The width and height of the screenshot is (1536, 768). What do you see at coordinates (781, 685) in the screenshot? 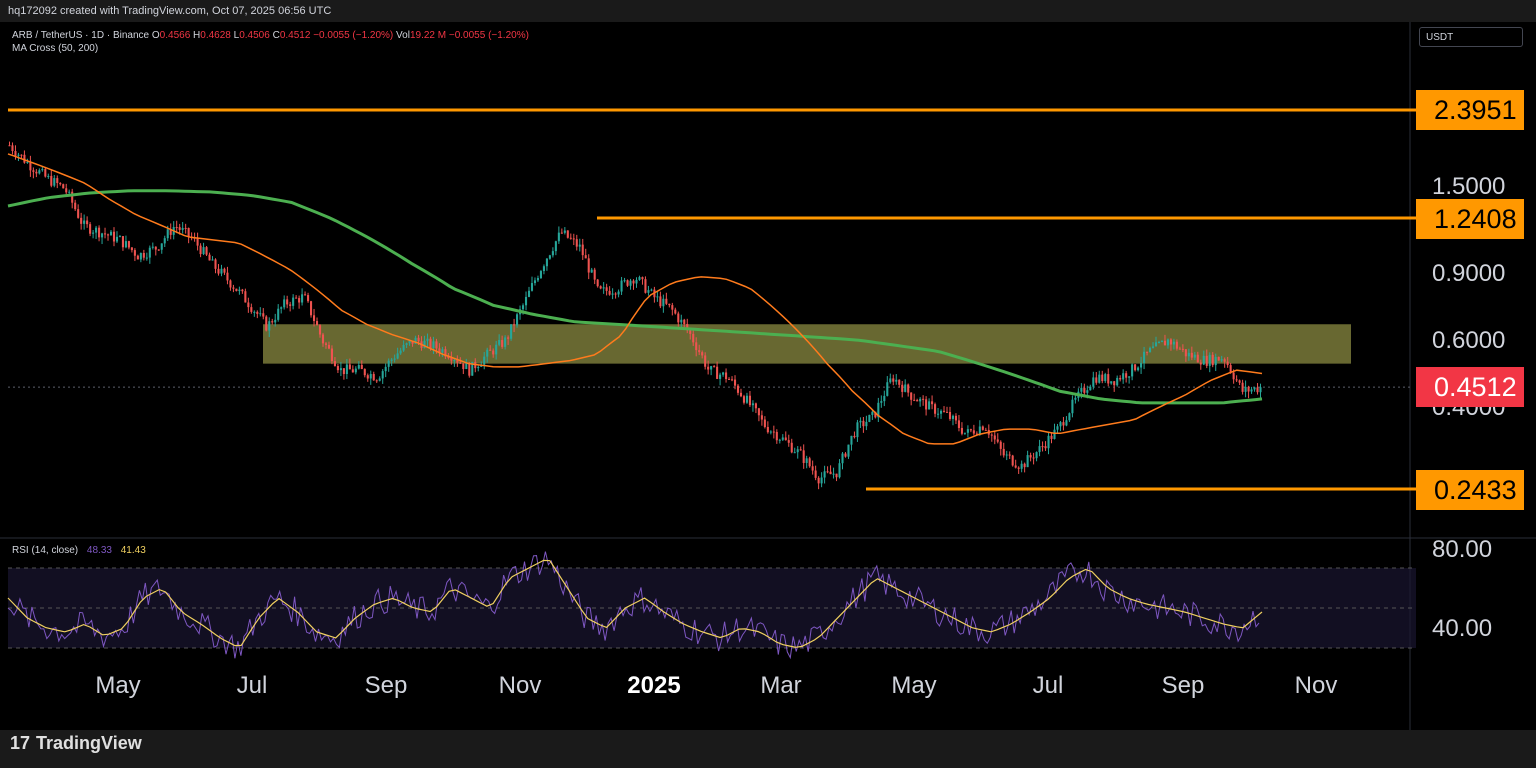
I see `x-tick-label: Mar` at bounding box center [781, 685].